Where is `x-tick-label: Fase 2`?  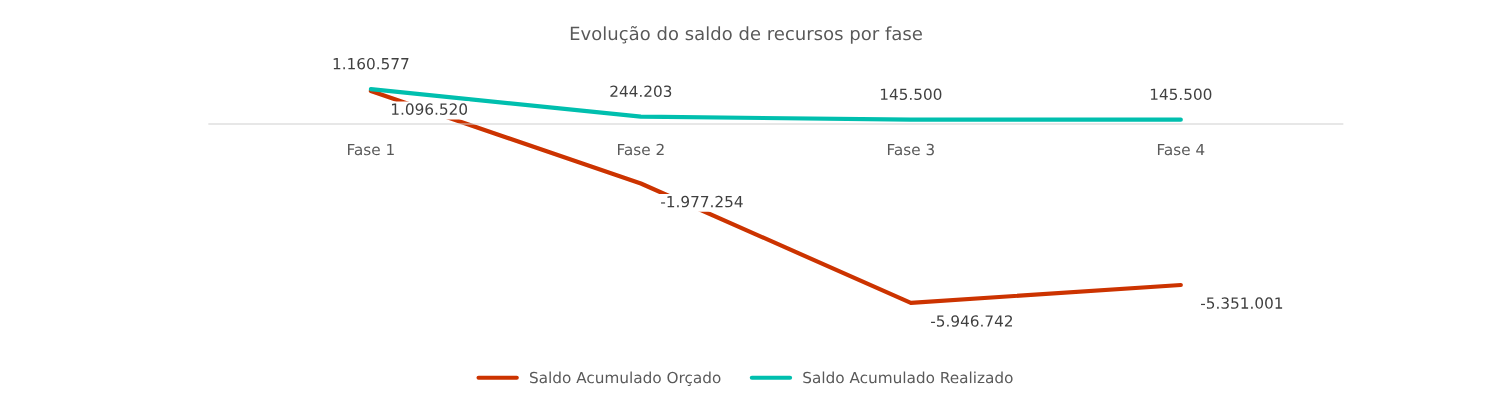 x-tick-label: Fase 2 is located at coordinates (641, 149).